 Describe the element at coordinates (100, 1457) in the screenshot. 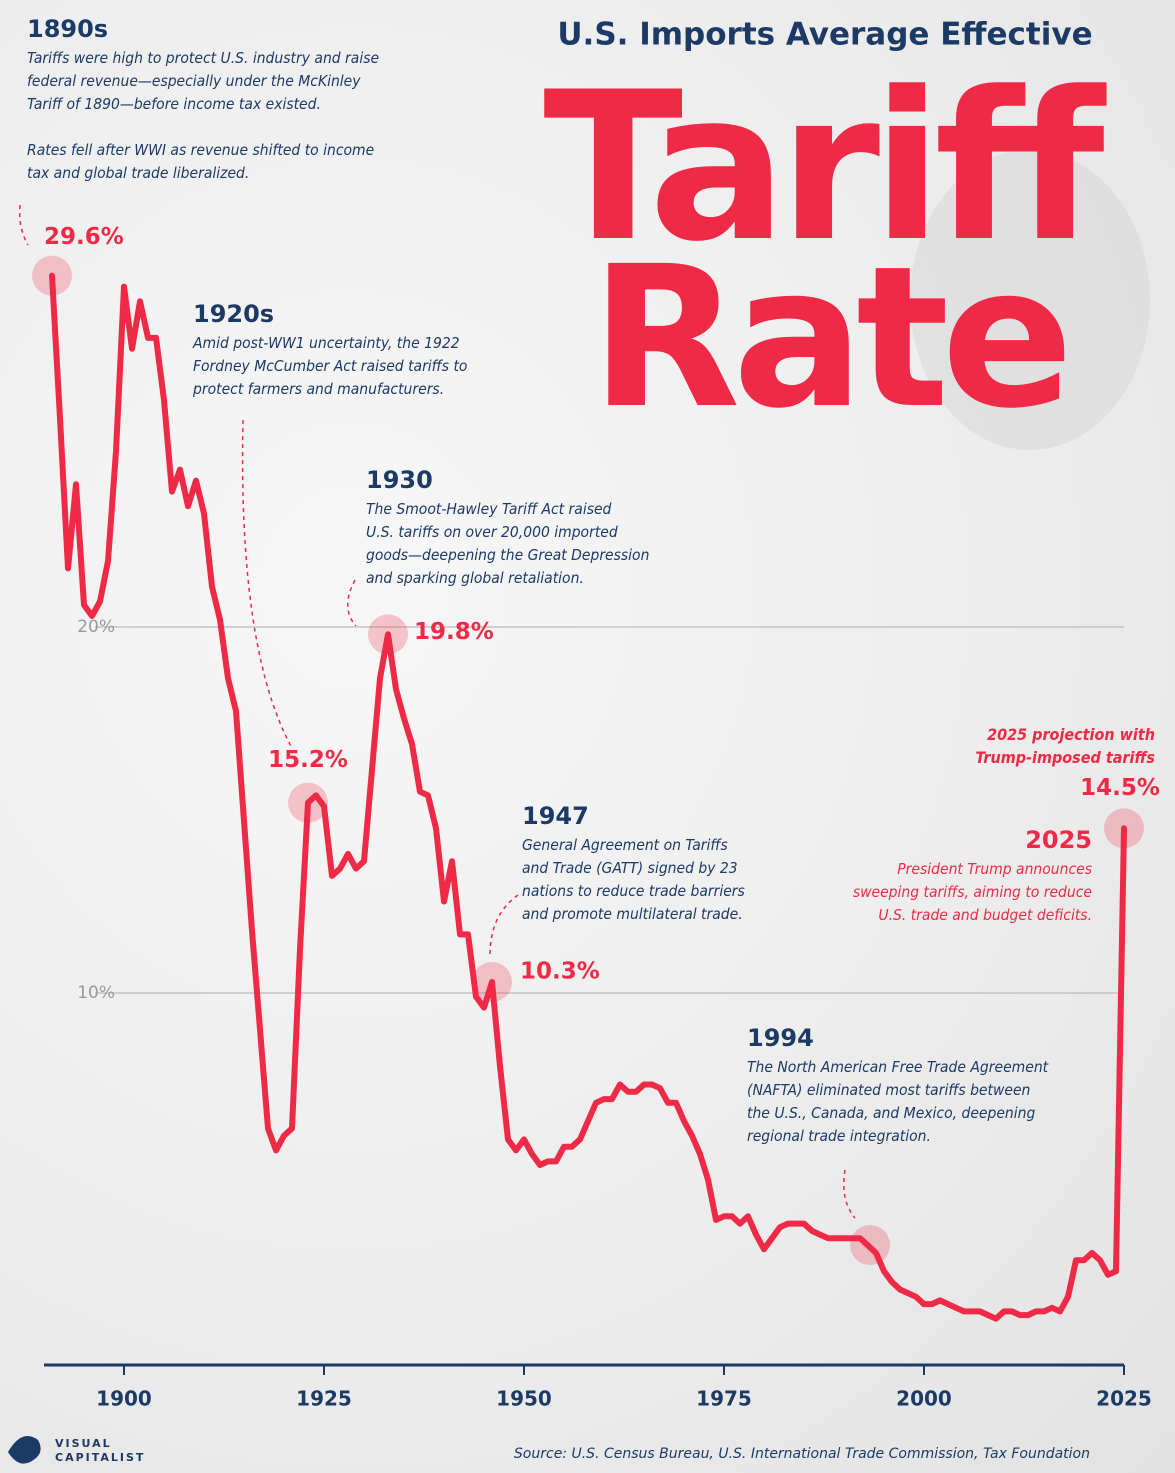

I see `logo: CAPITALIST` at that location.